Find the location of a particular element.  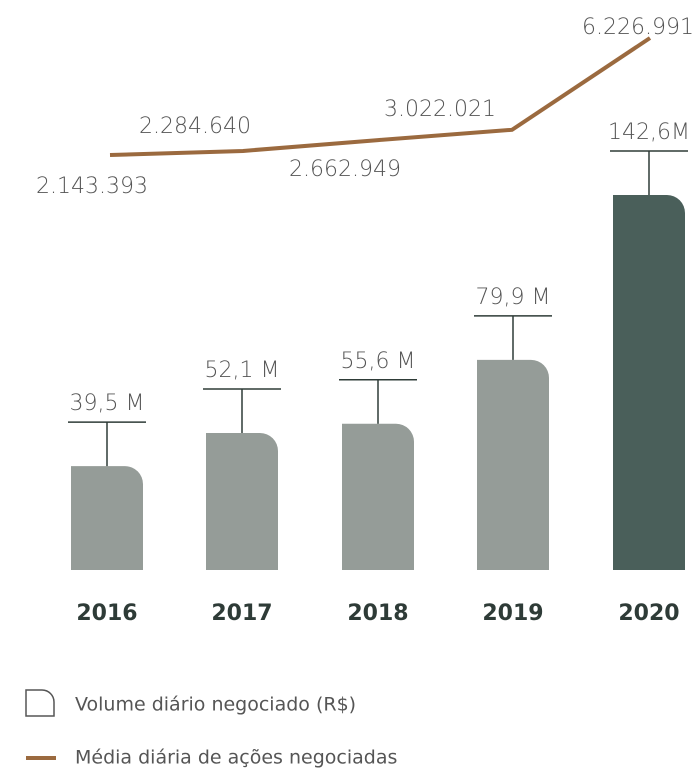

bar-value-label: 39,5 M is located at coordinates (107, 403).